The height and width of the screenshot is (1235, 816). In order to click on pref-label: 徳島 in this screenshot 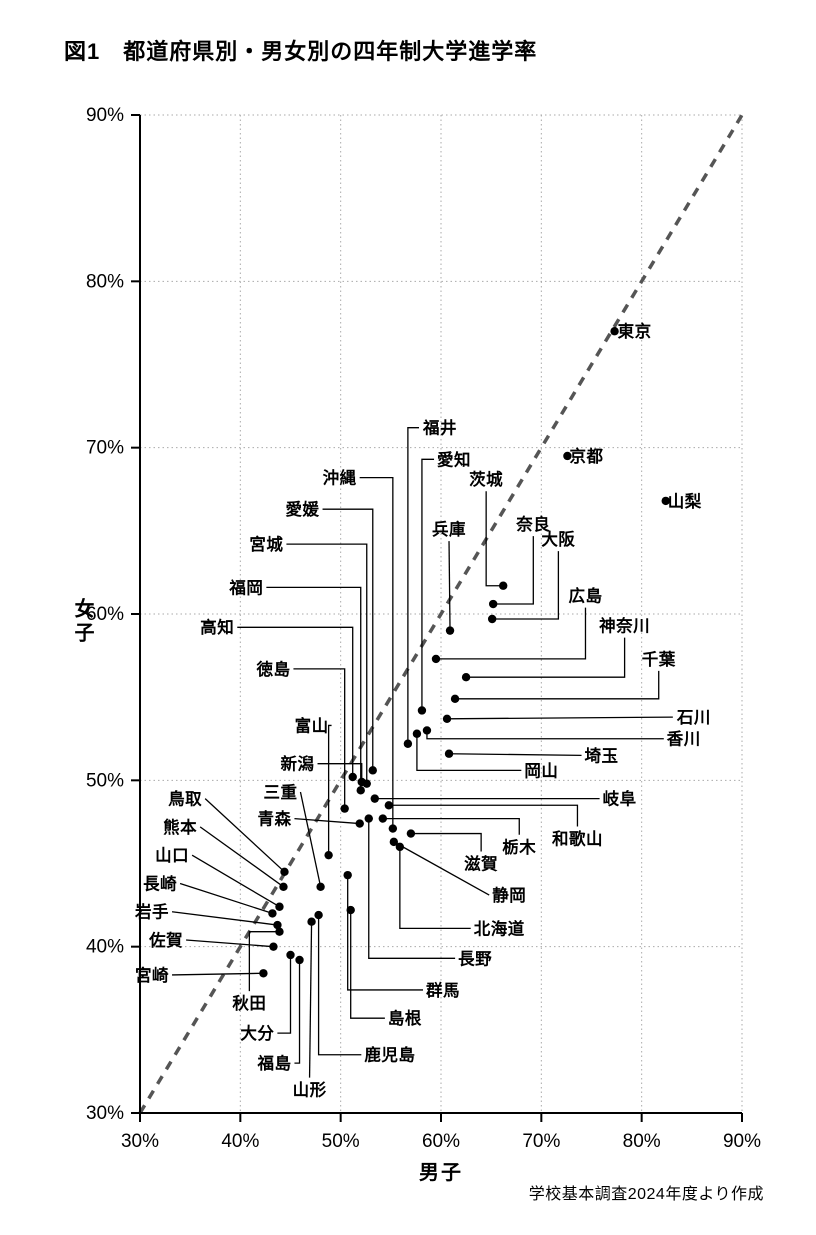, I will do `click(272, 669)`.